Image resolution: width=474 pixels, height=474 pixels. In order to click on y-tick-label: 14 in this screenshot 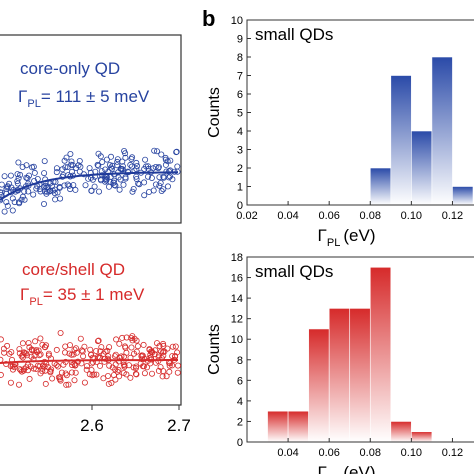, I will do `click(237, 299)`.